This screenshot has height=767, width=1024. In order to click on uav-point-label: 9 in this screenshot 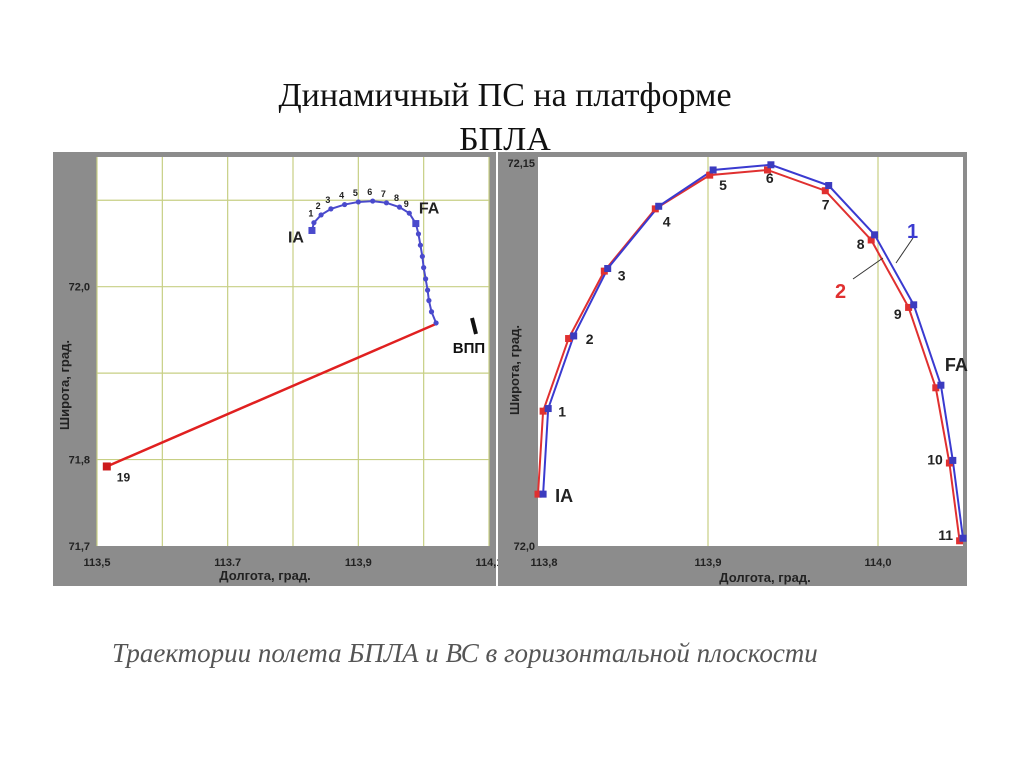, I will do `click(406, 204)`.